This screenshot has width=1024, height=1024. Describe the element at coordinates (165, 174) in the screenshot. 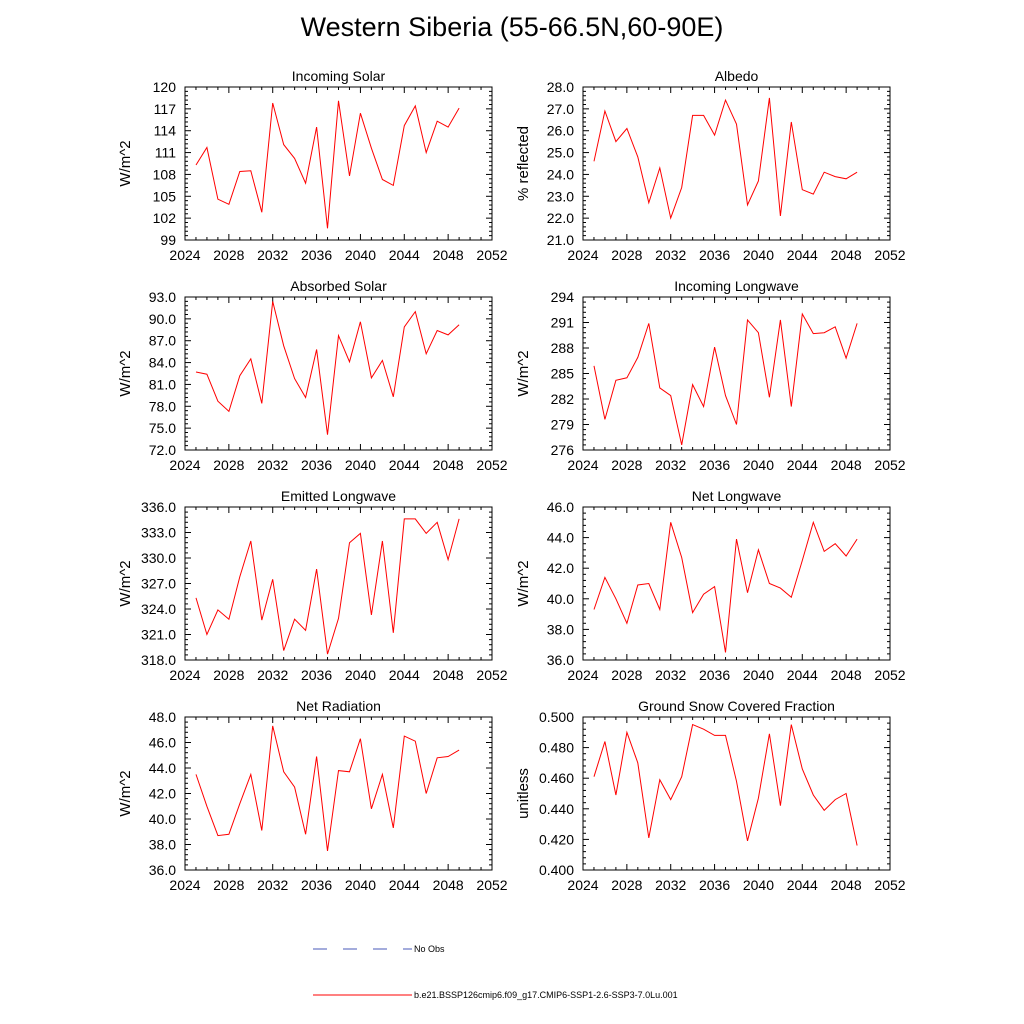

I see `y-tick-label: 108` at that location.